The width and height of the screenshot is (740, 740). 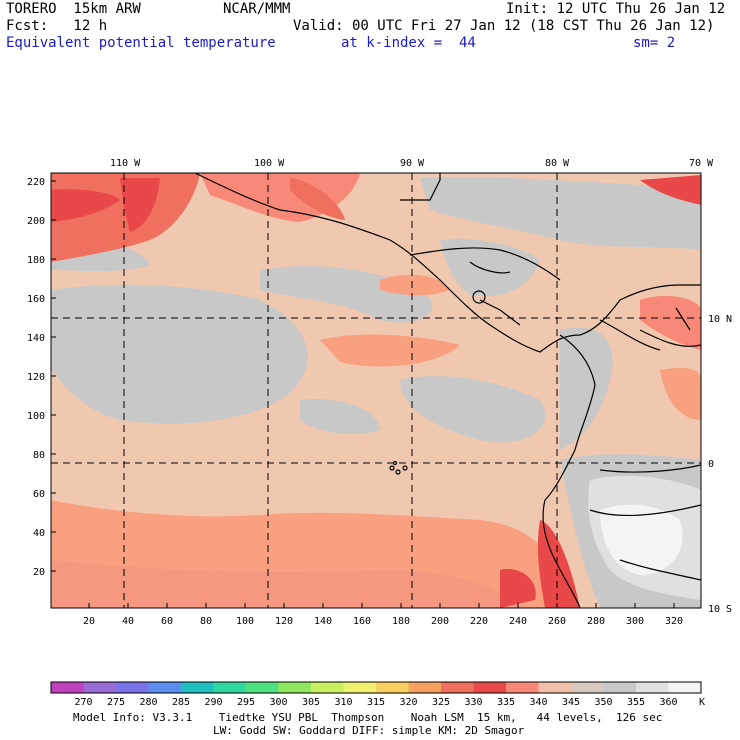 I want to click on x-tick-label: 220, so click(x=479, y=621).